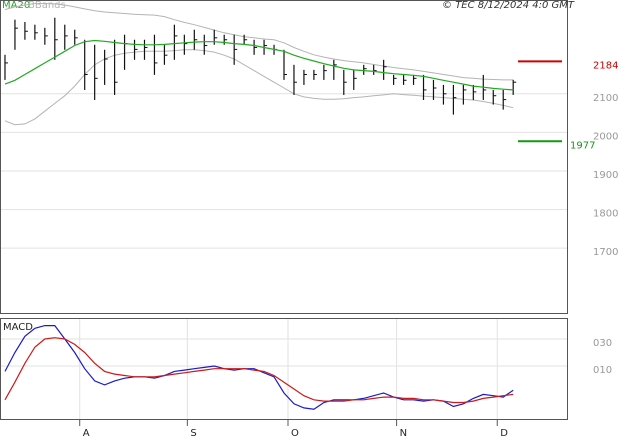 The width and height of the screenshot is (627, 440). Describe the element at coordinates (86, 433) in the screenshot. I see `x-tick-label: A` at that location.